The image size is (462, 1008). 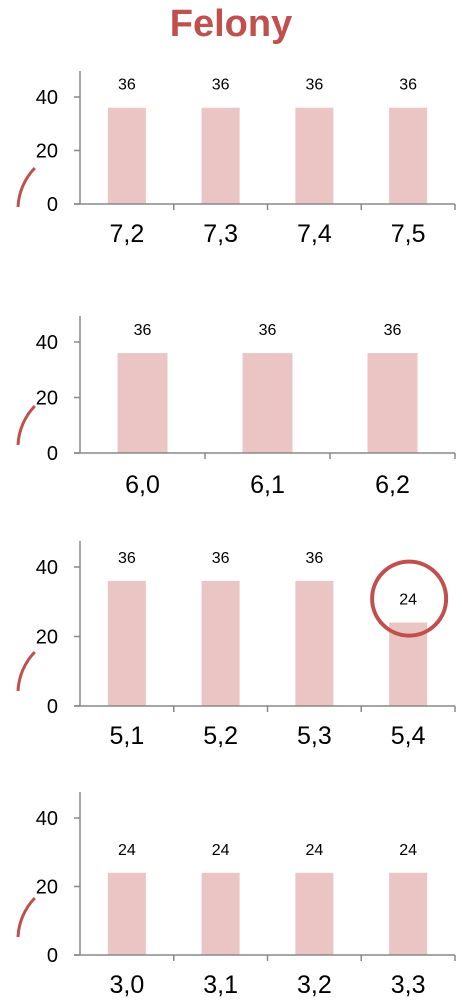 I want to click on chart-4-category-label-3,3: 3,3, so click(x=408, y=985).